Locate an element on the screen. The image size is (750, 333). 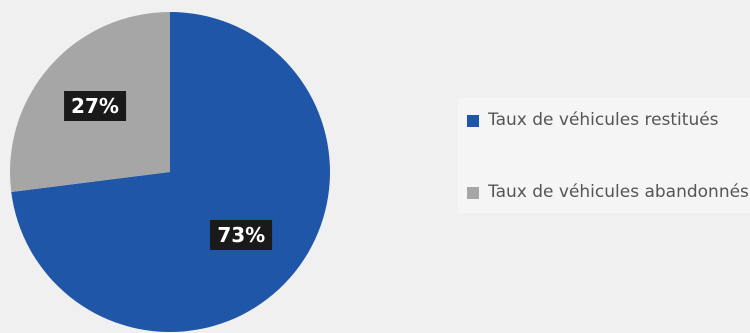
data-label-abandonnes: 27% is located at coordinates (95, 105).